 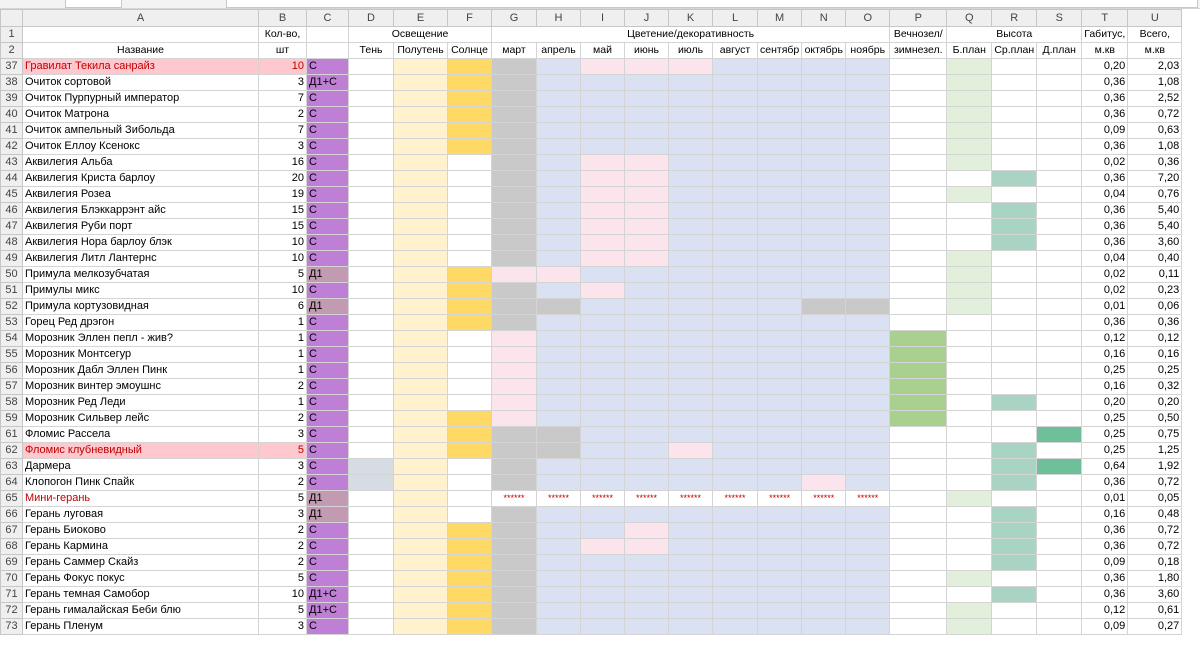 What do you see at coordinates (1105, 306) in the screenshot?
I see `habit-cell: 0,01` at bounding box center [1105, 306].